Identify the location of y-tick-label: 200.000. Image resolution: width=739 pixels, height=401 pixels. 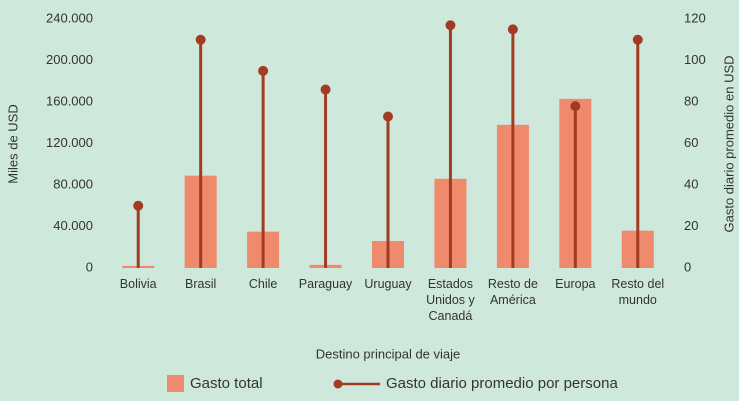
(69, 59).